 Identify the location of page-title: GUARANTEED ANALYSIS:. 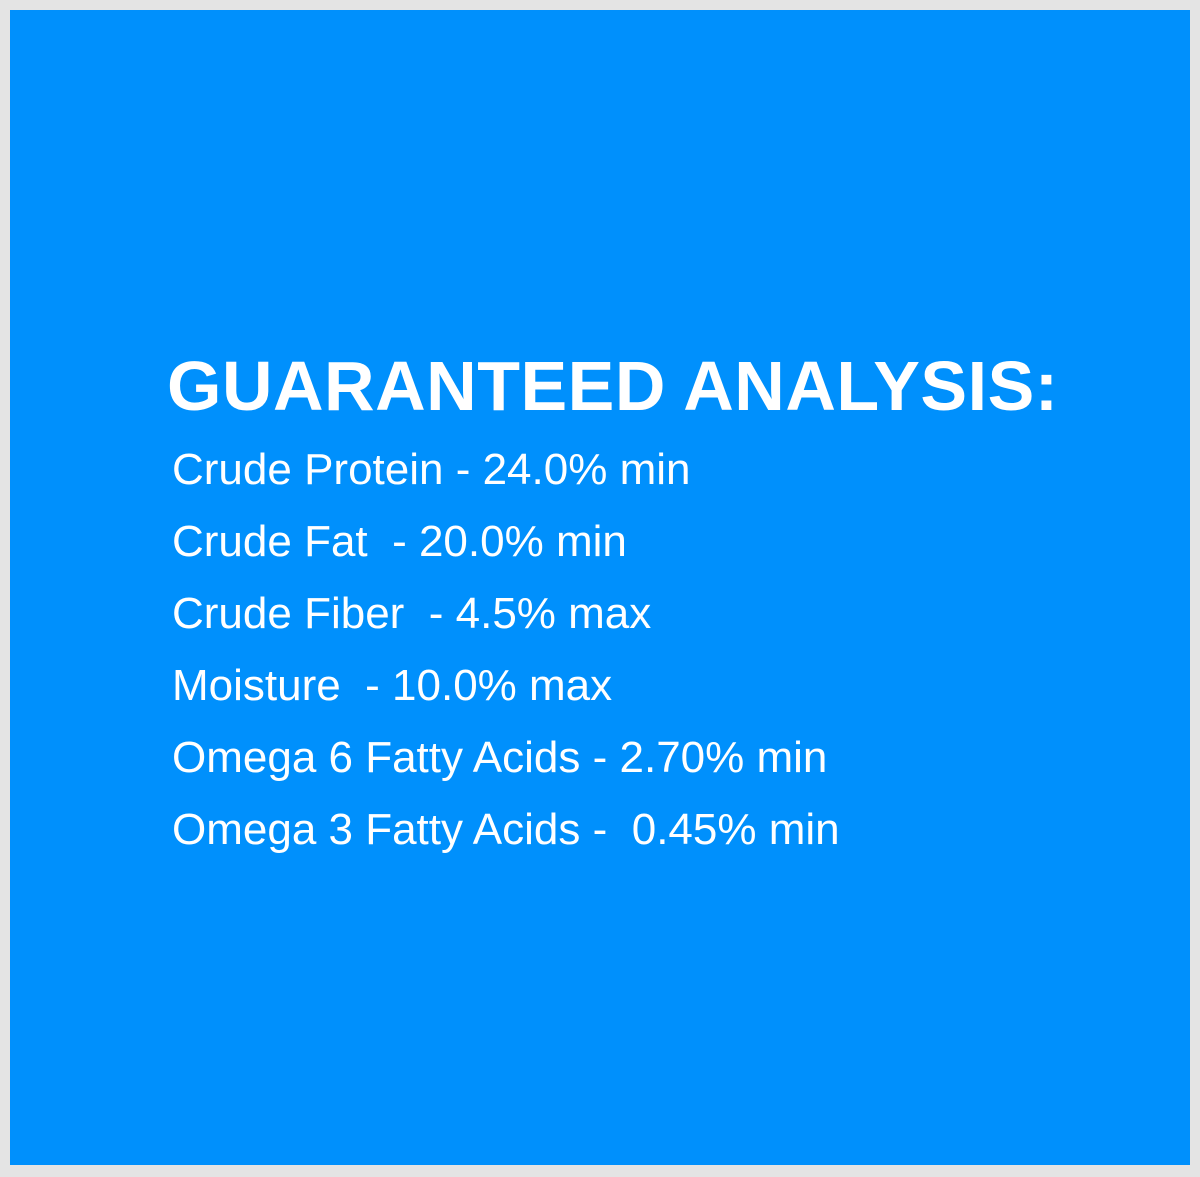
(613, 386).